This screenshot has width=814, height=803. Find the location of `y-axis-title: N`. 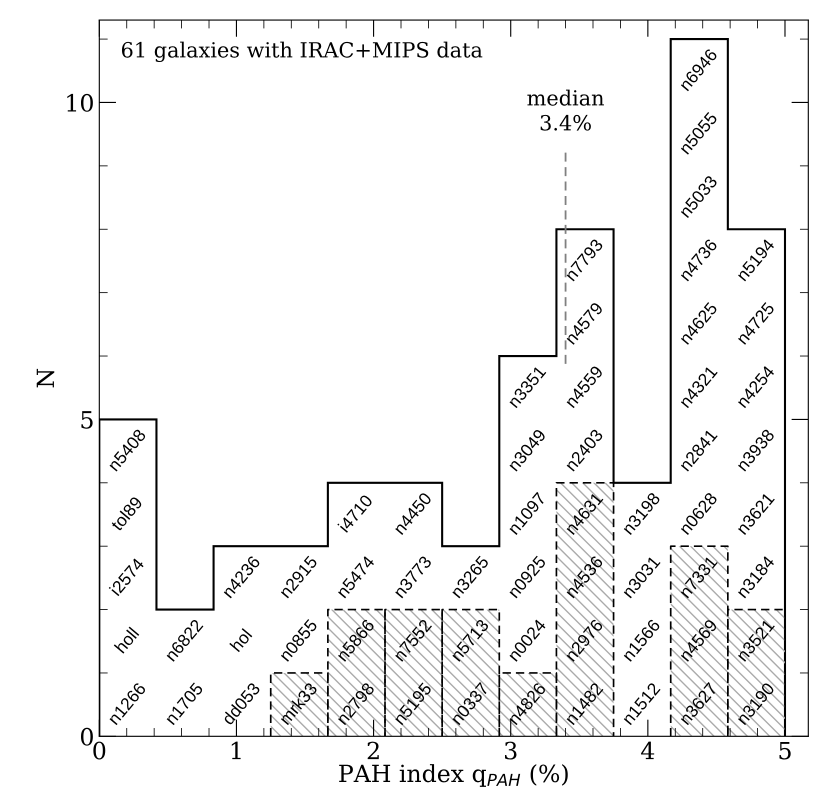

y-axis-title: N is located at coordinates (45, 378).